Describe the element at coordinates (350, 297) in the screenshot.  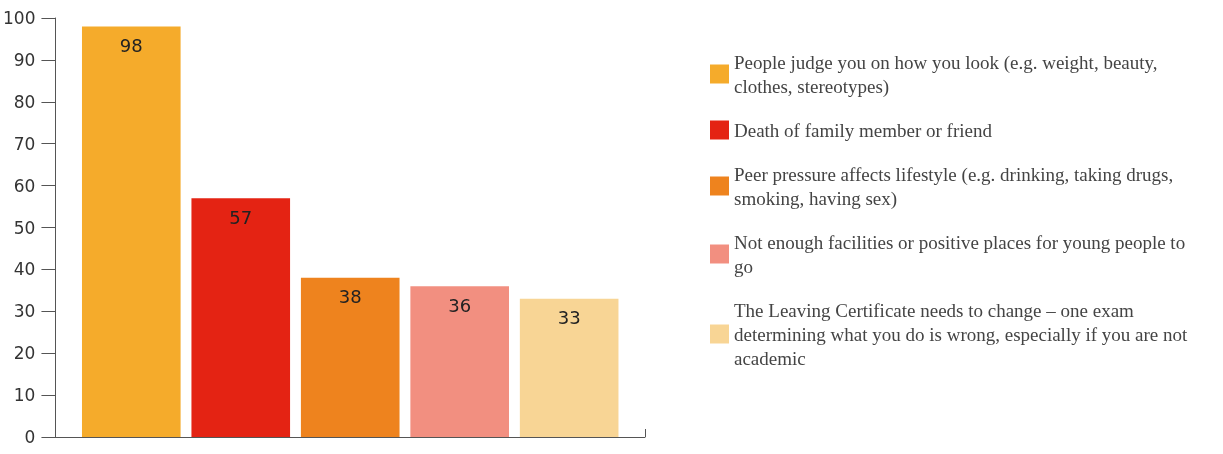
I see `data-label: 38` at that location.